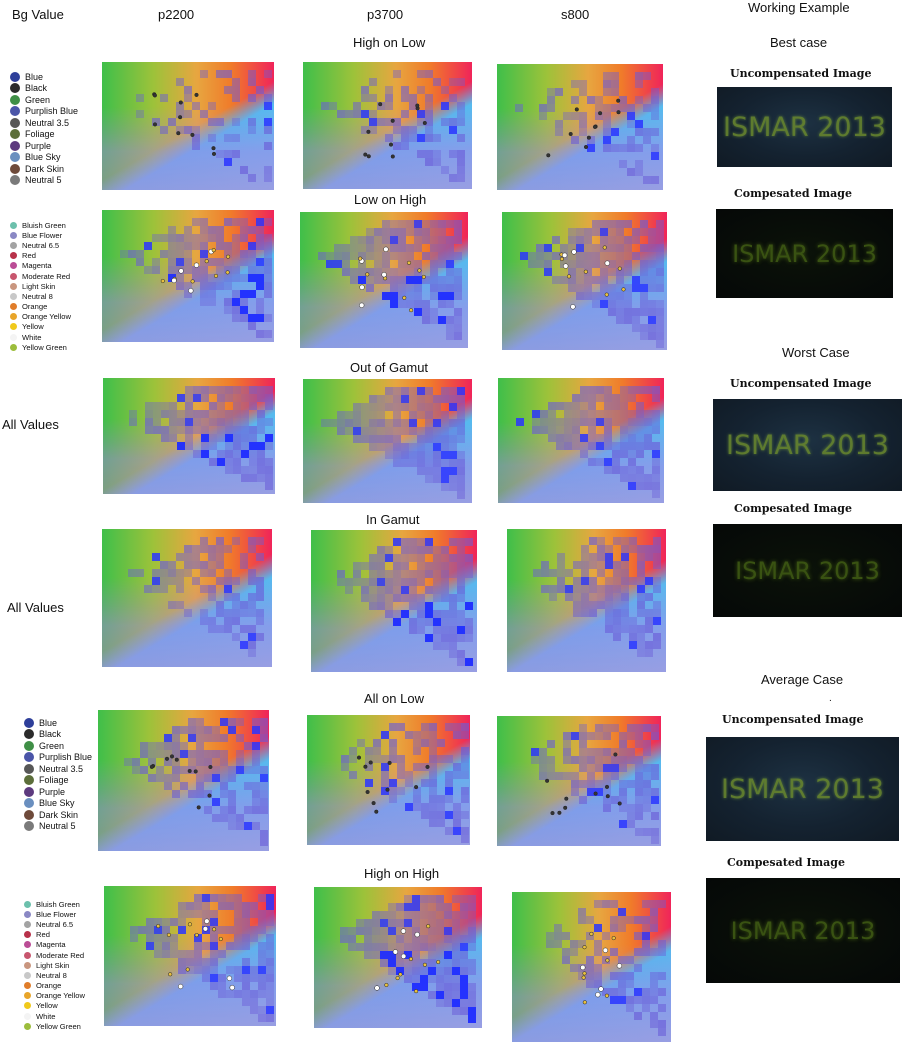 The image size is (910, 1044). Describe the element at coordinates (44, 77) in the screenshot. I see `legend-item: Blue` at that location.